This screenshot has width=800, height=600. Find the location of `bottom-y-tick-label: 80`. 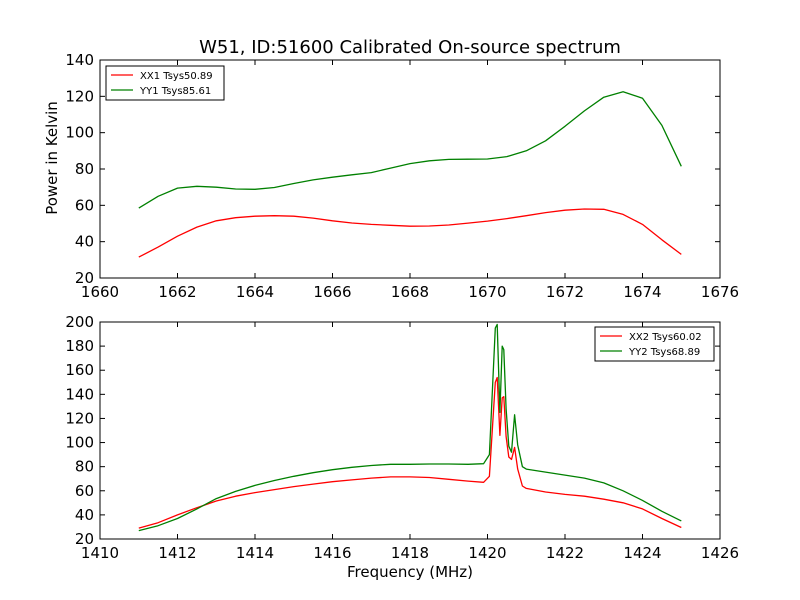

bottom-y-tick-label: 80 is located at coordinates (84, 467).